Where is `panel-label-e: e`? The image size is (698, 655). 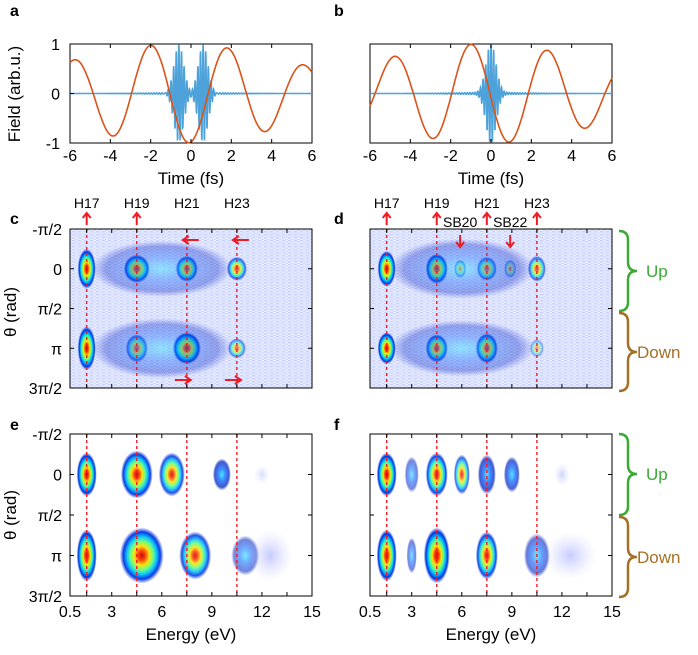
panel-label-e: e is located at coordinates (14, 425).